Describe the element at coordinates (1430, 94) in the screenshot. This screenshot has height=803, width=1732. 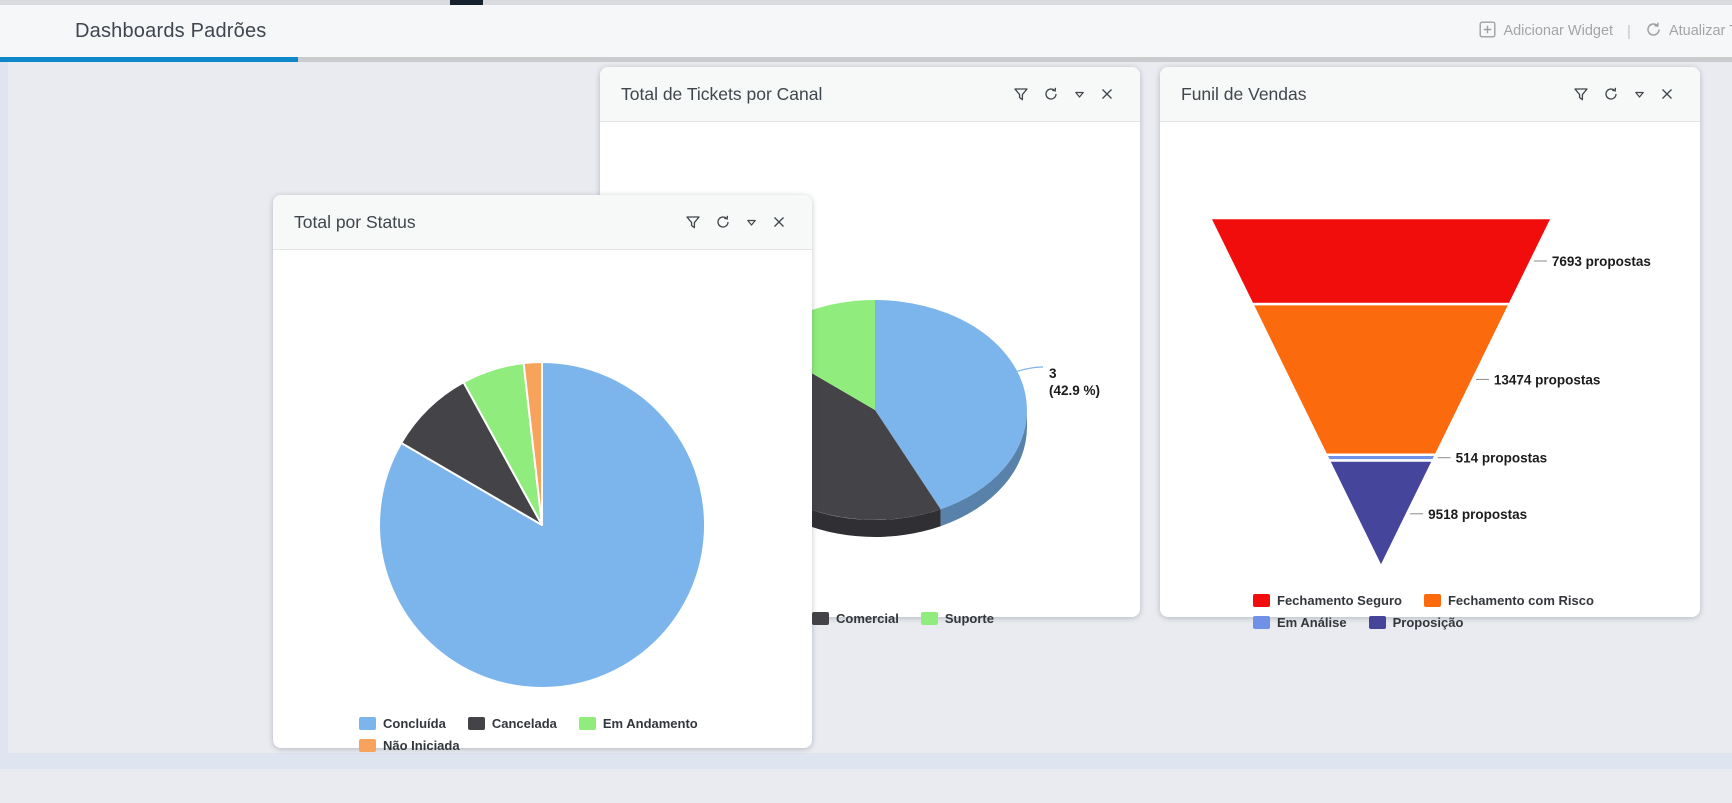
I see `widget-header: Funil de Vendas` at that location.